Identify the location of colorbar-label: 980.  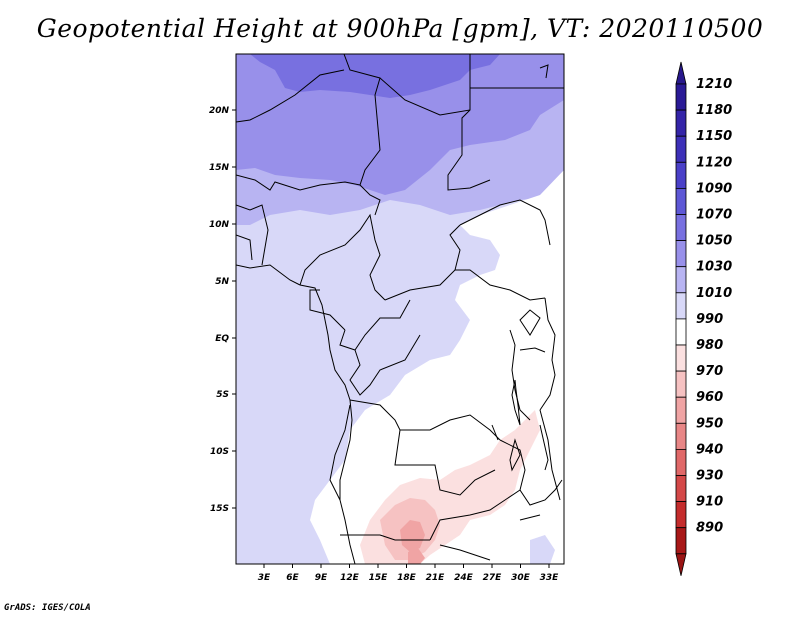
(709, 345).